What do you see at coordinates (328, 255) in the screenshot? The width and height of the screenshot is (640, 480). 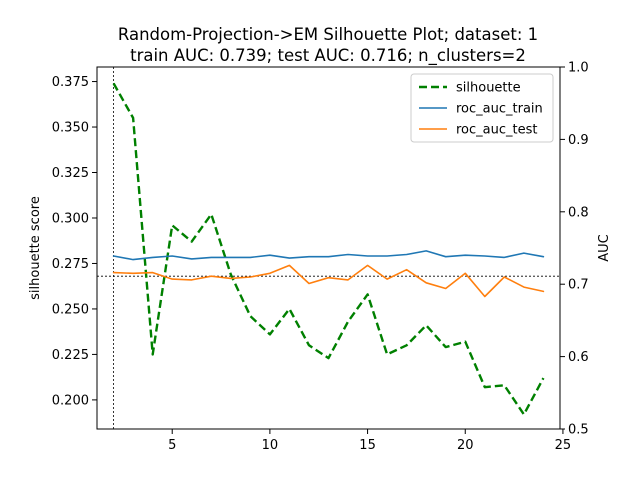 I see `series-line-roc-auc-train` at bounding box center [328, 255].